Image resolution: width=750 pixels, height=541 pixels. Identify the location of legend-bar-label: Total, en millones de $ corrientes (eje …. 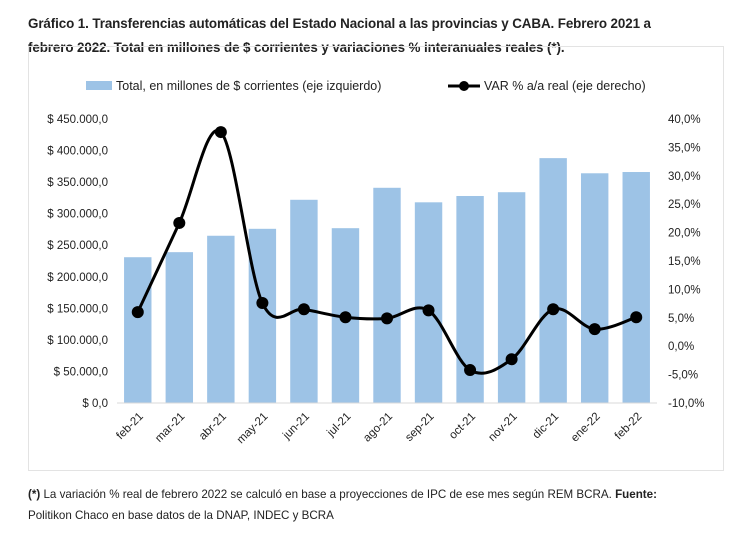
(248, 86).